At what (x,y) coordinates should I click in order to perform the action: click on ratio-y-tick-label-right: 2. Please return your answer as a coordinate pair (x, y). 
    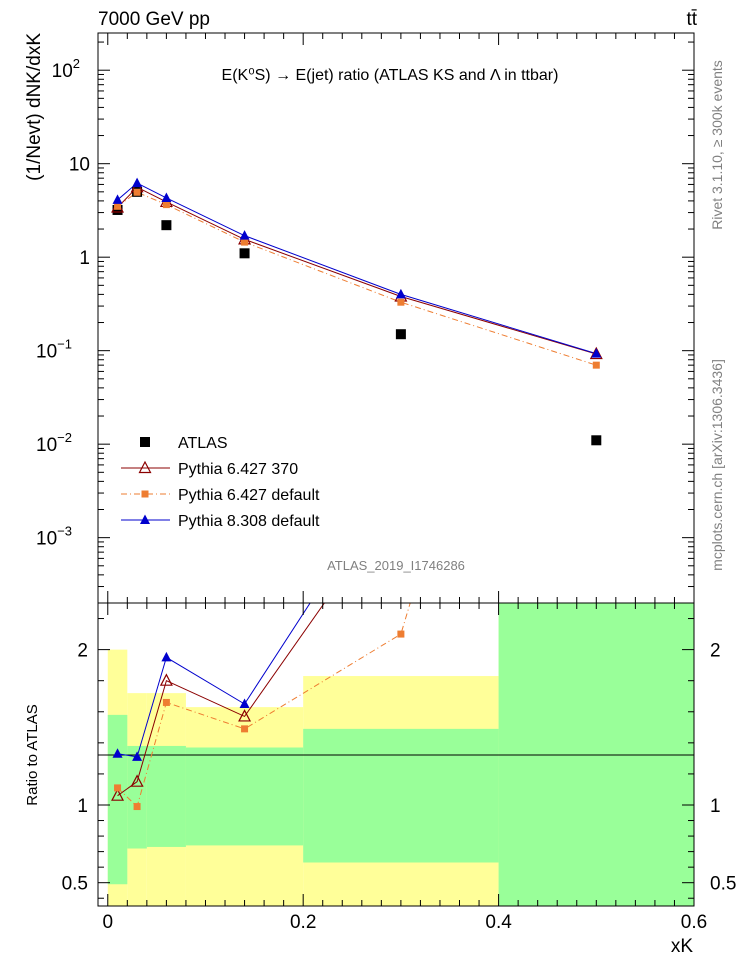
    Looking at the image, I should click on (715, 651).